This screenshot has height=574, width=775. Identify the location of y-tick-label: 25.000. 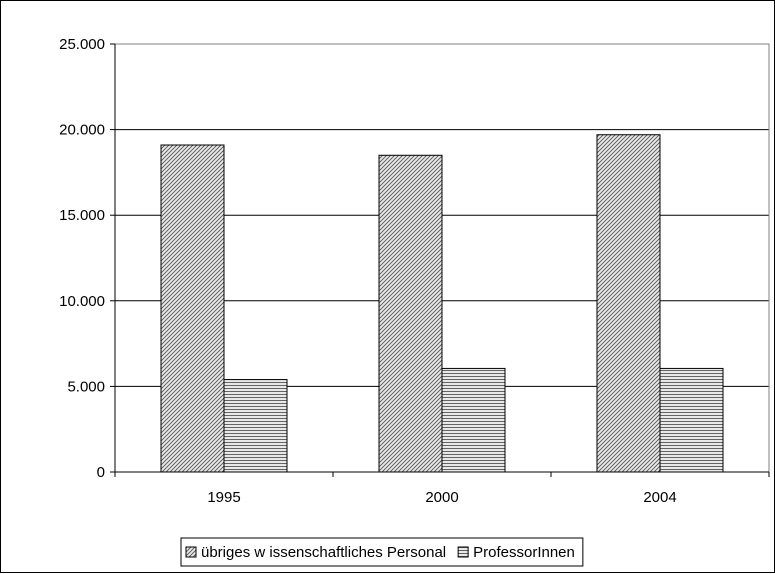
(82, 44).